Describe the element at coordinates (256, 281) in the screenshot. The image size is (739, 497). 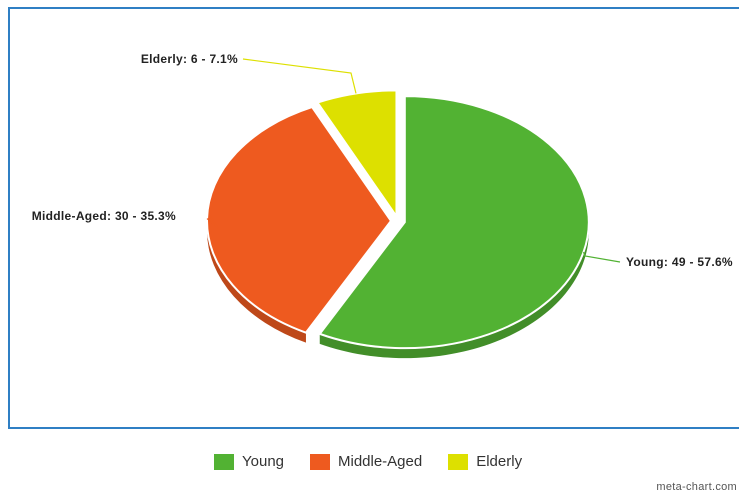
I see `pie-side-middle-aged` at that location.